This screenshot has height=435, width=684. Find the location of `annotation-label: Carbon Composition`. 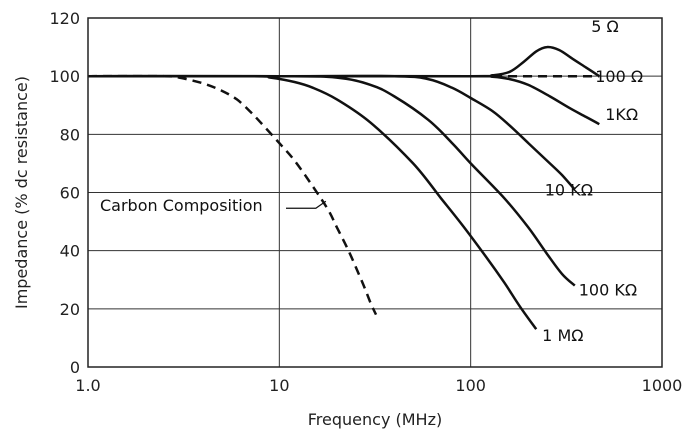

annotation-label: Carbon Composition is located at coordinates (181, 205).